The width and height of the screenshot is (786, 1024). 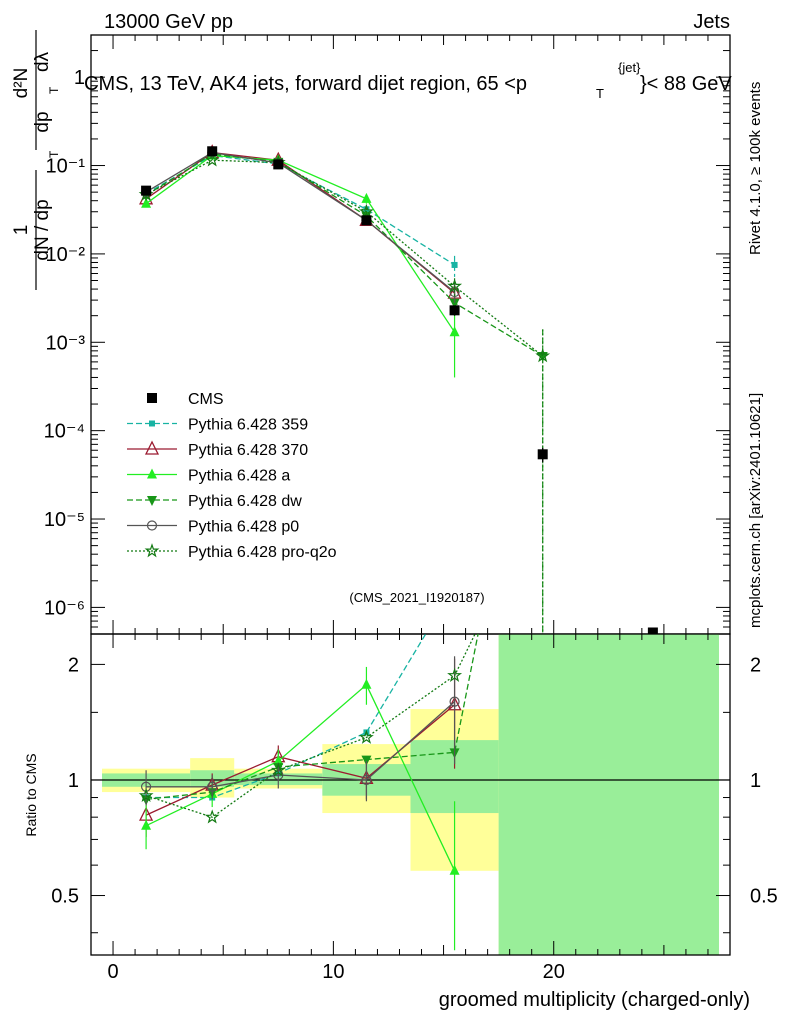 I want to click on ylabel-dlambda: dλ, so click(x=42, y=61).